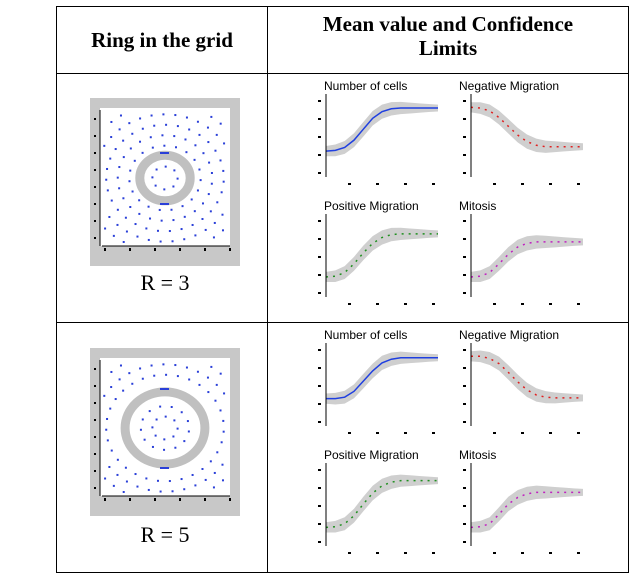  I want to click on chart-negative-migration: Negative Migration, so click(521, 381).